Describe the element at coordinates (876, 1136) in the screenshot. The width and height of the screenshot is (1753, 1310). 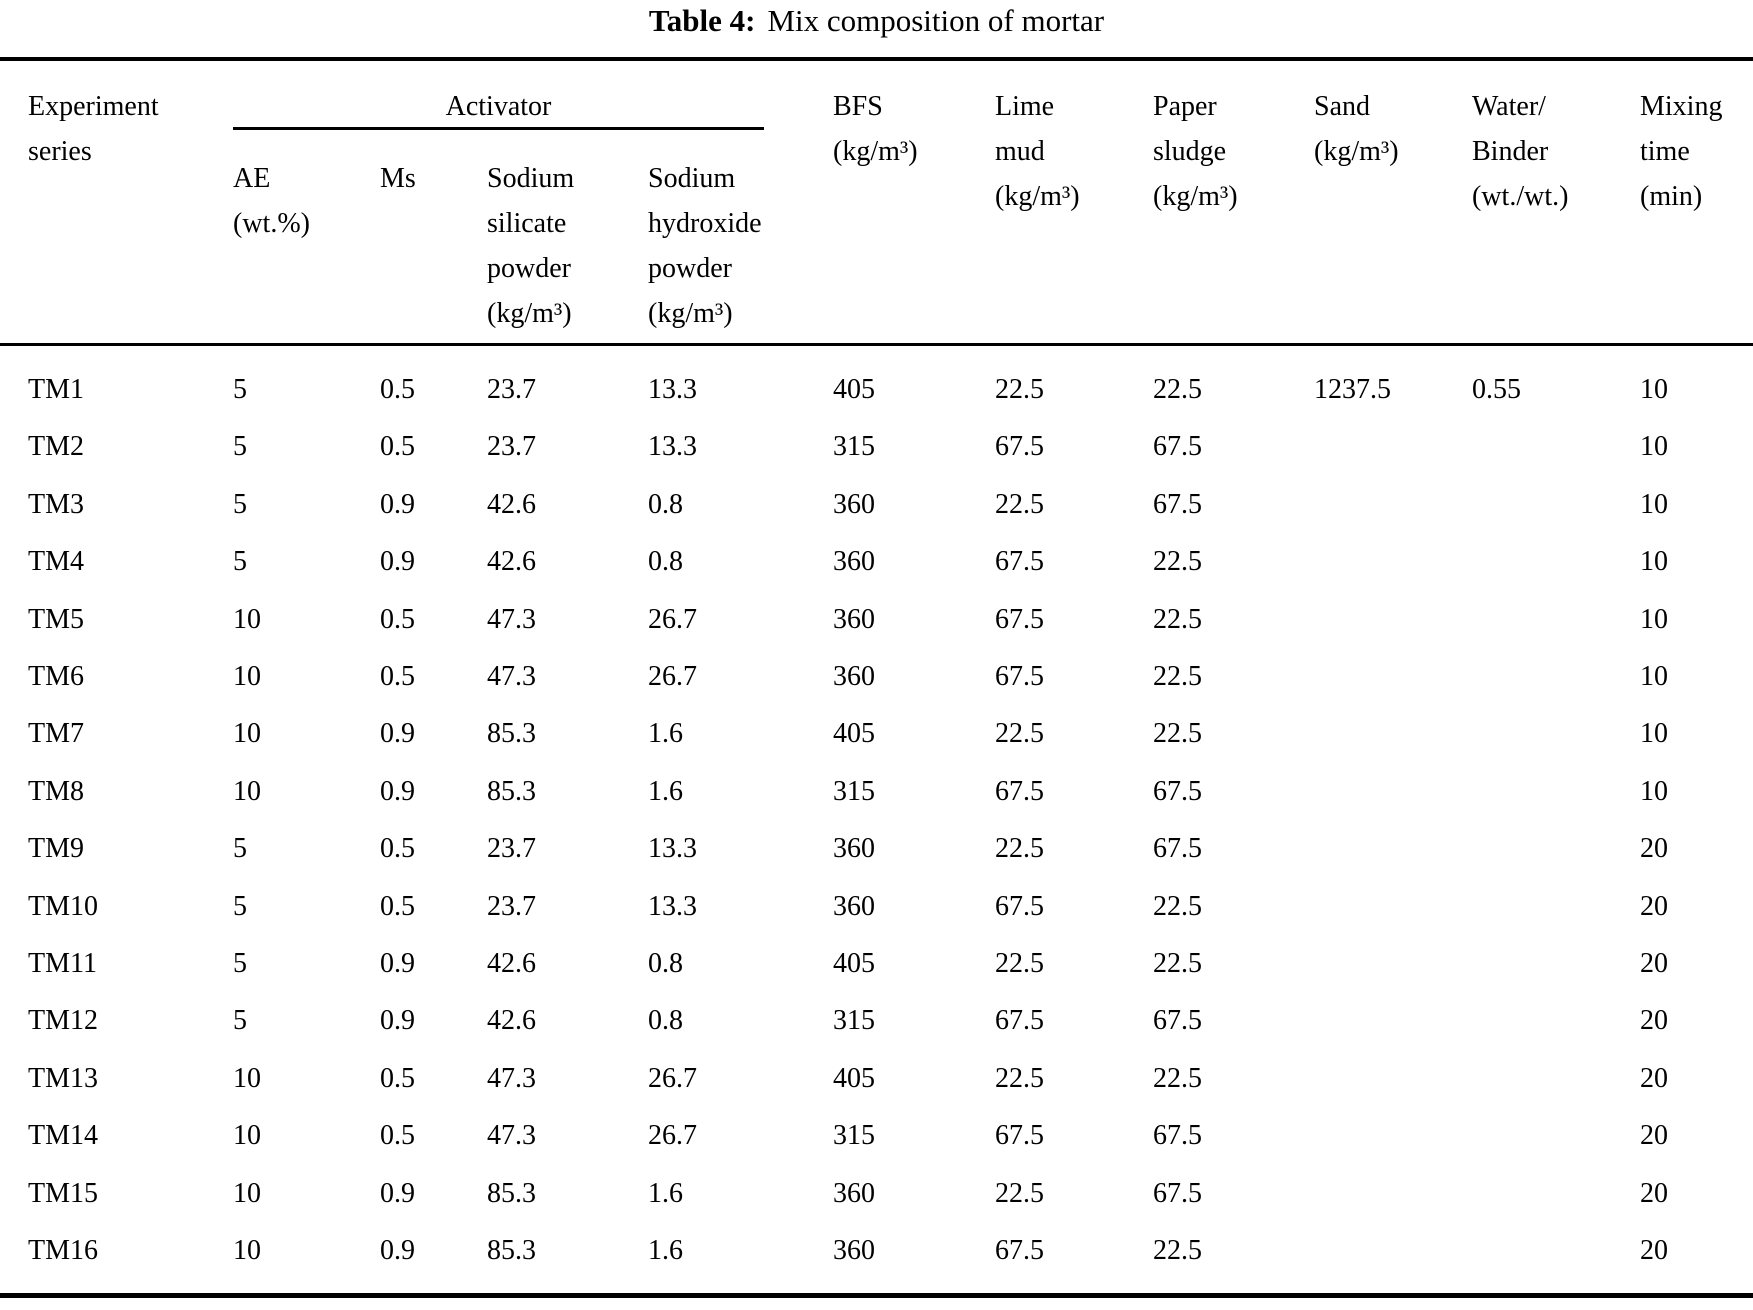
I see `table-row: TM14 10 0.5 47.3 26.7 315 67.5 67.5 20` at that location.